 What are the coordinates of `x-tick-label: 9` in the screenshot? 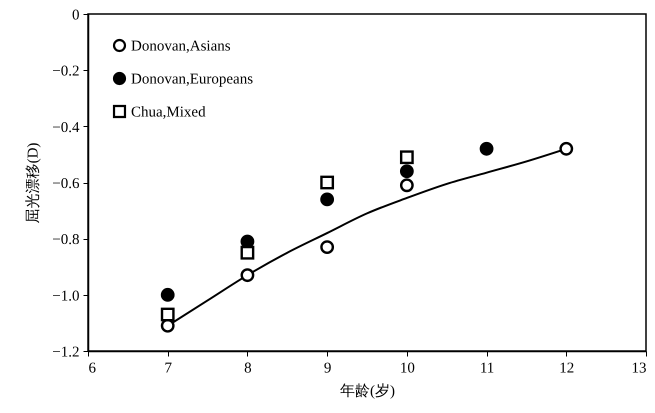 It's located at (328, 368).